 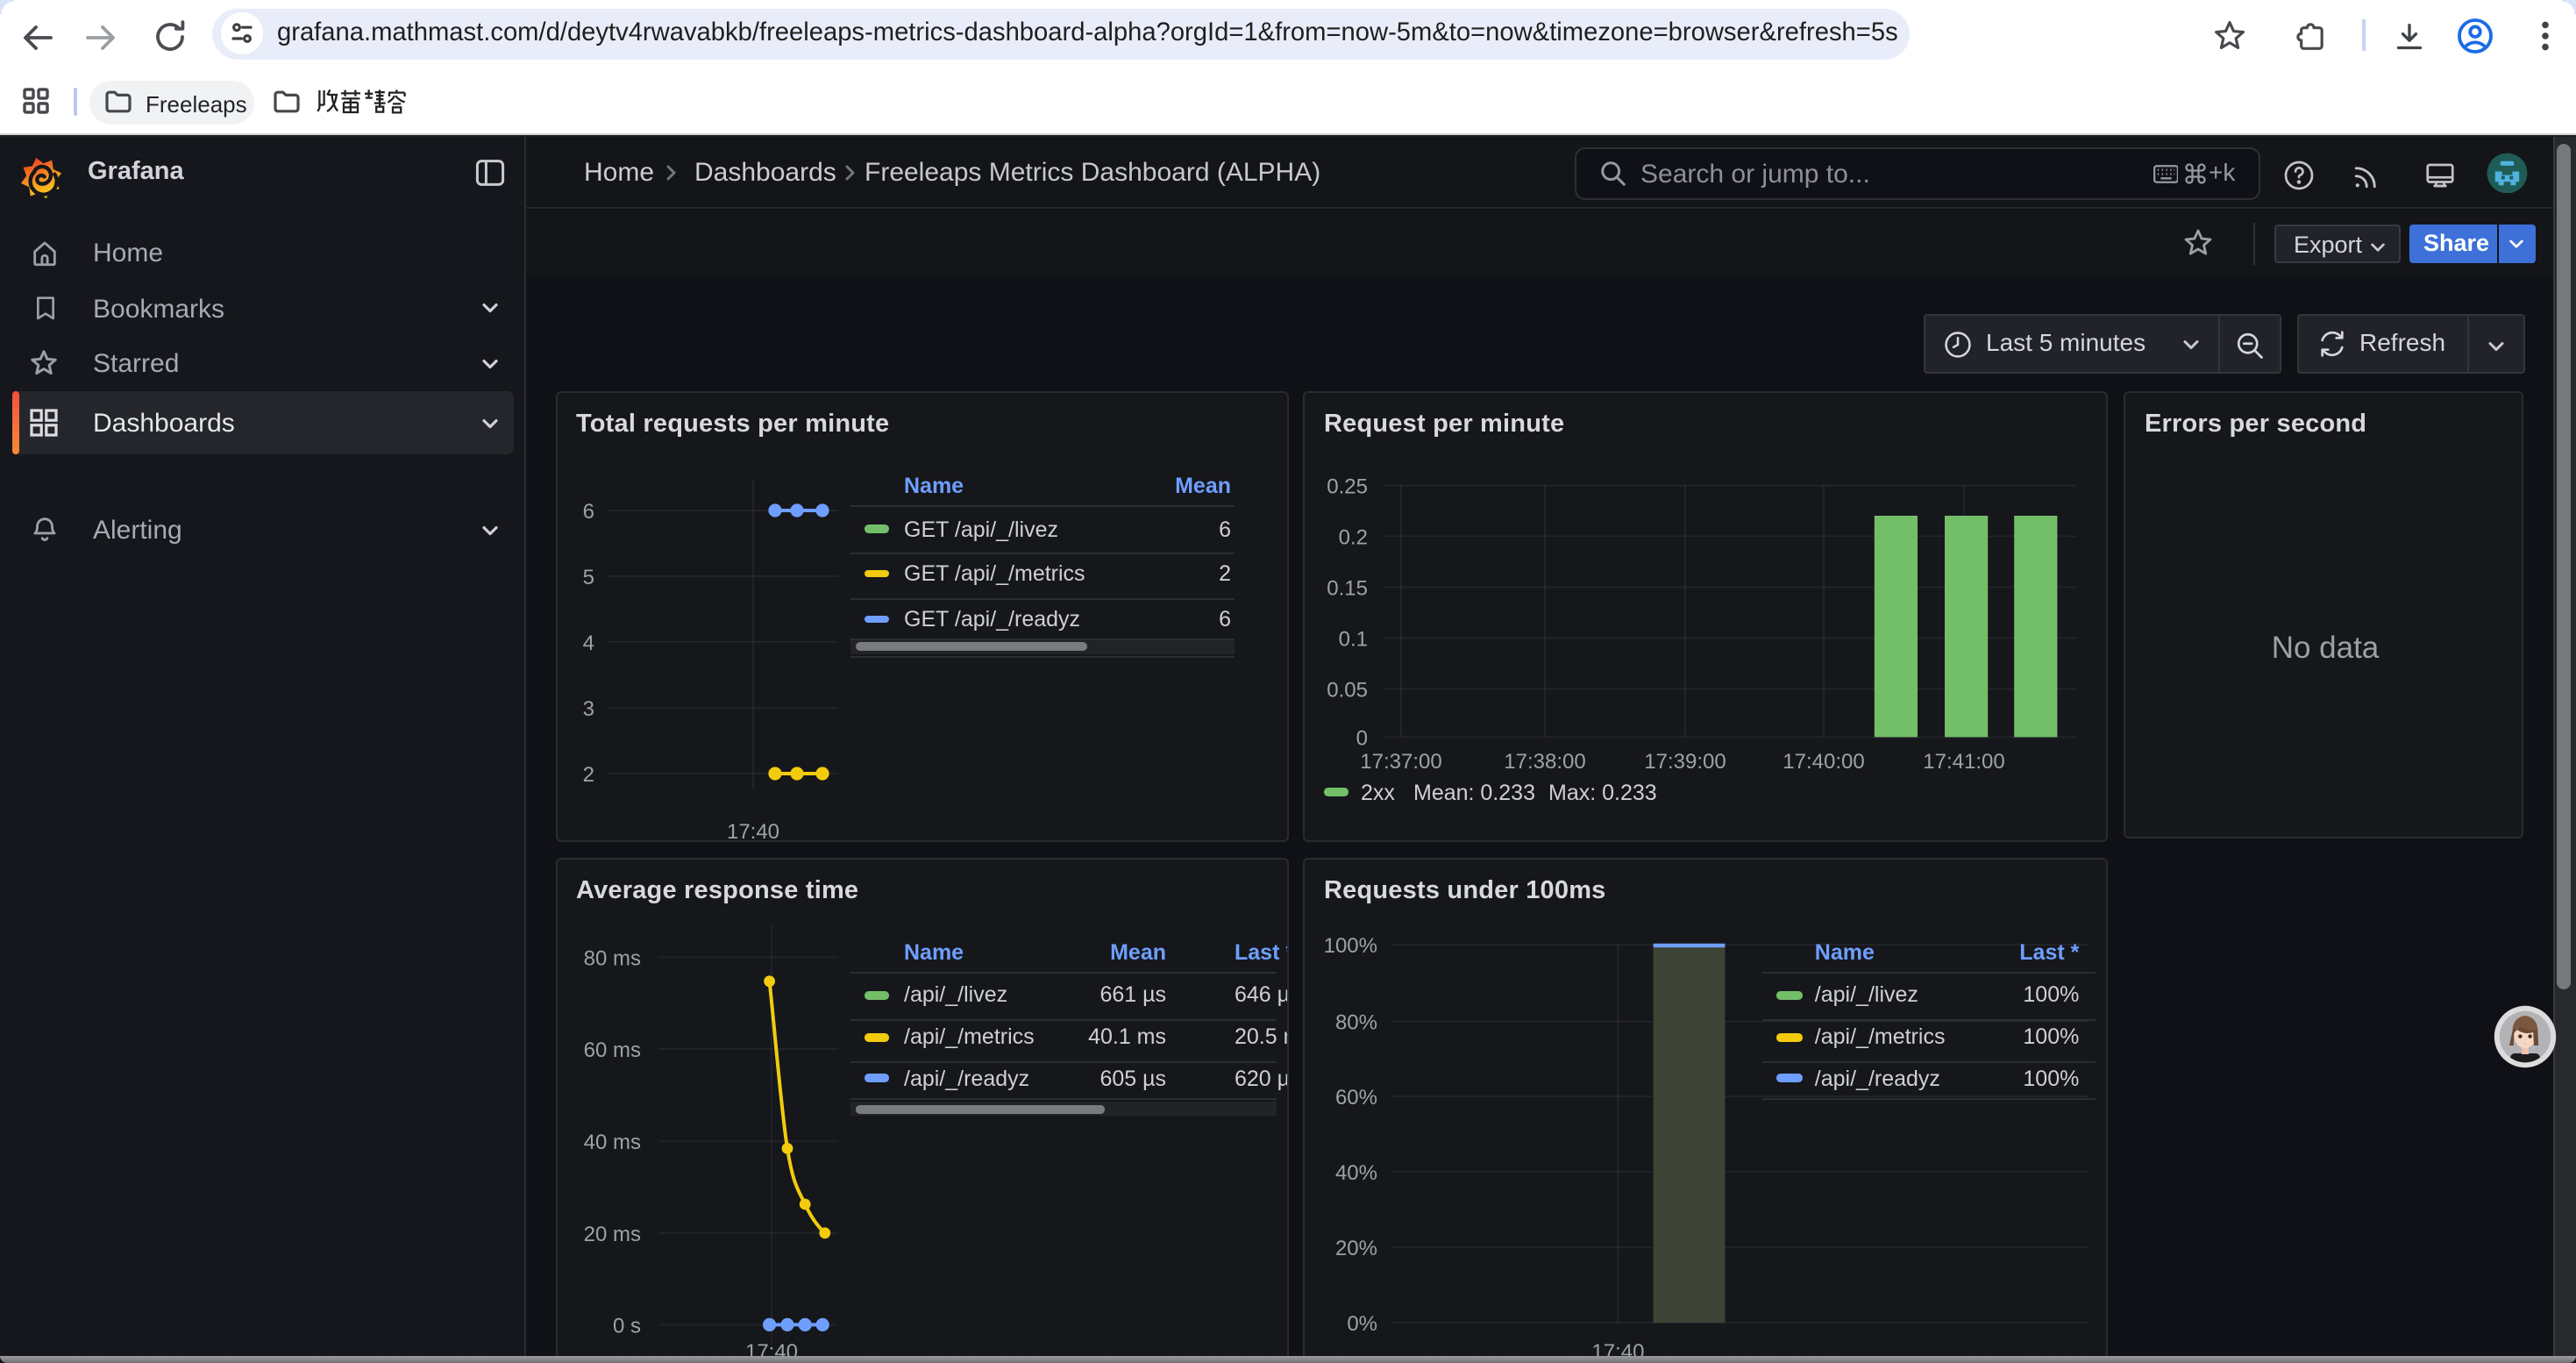 I want to click on svg-text: 80%, so click(x=1356, y=1023).